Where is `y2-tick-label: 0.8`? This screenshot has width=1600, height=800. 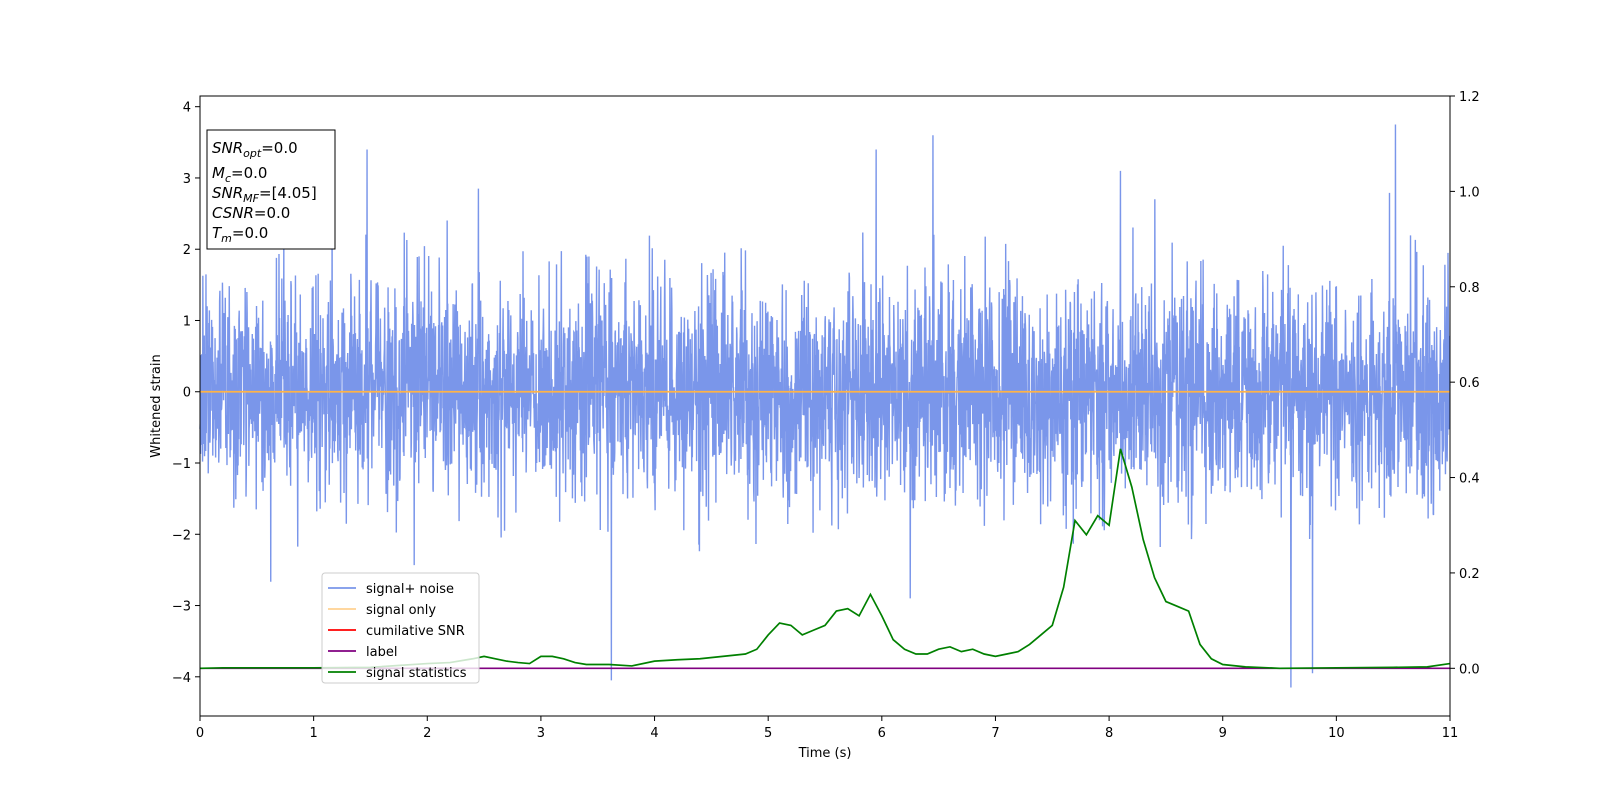 y2-tick-label: 0.8 is located at coordinates (1469, 288).